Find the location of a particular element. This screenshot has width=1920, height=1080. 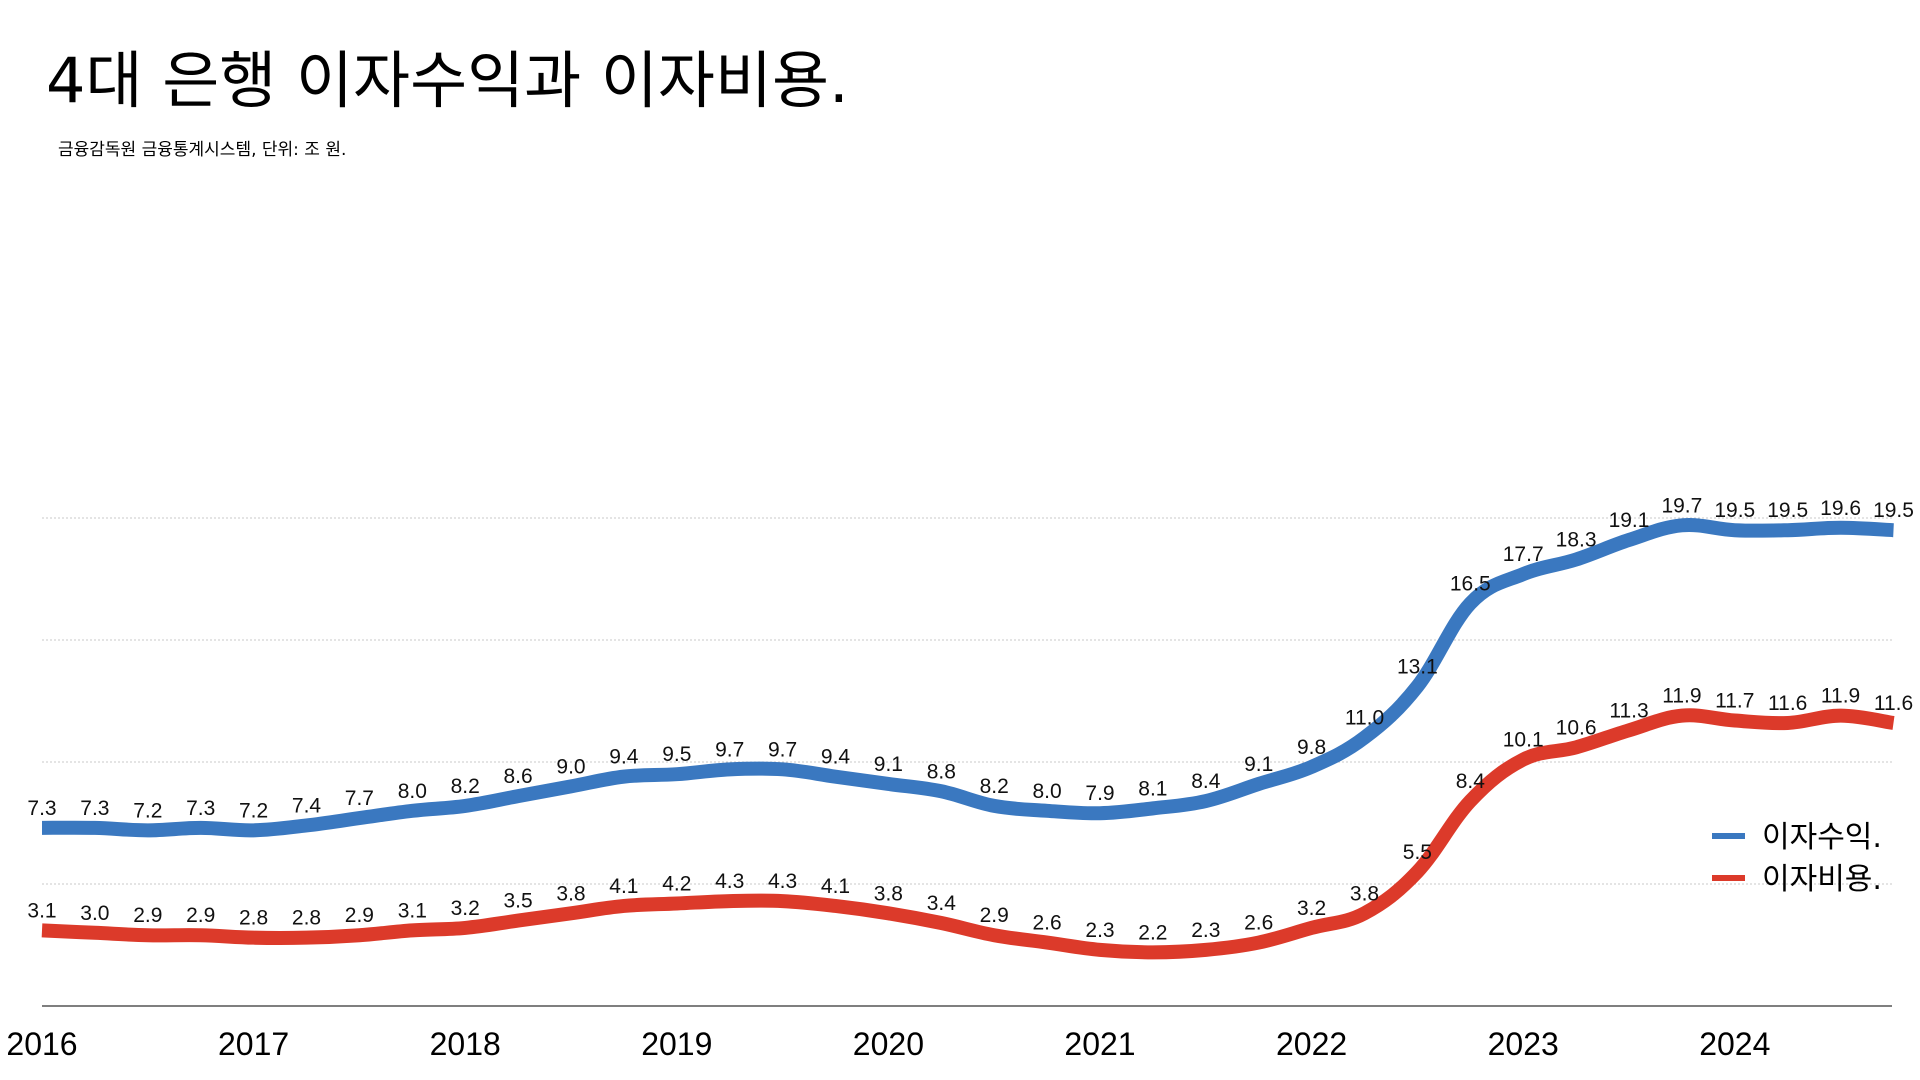

data-label: 2.2 is located at coordinates (1152, 932).